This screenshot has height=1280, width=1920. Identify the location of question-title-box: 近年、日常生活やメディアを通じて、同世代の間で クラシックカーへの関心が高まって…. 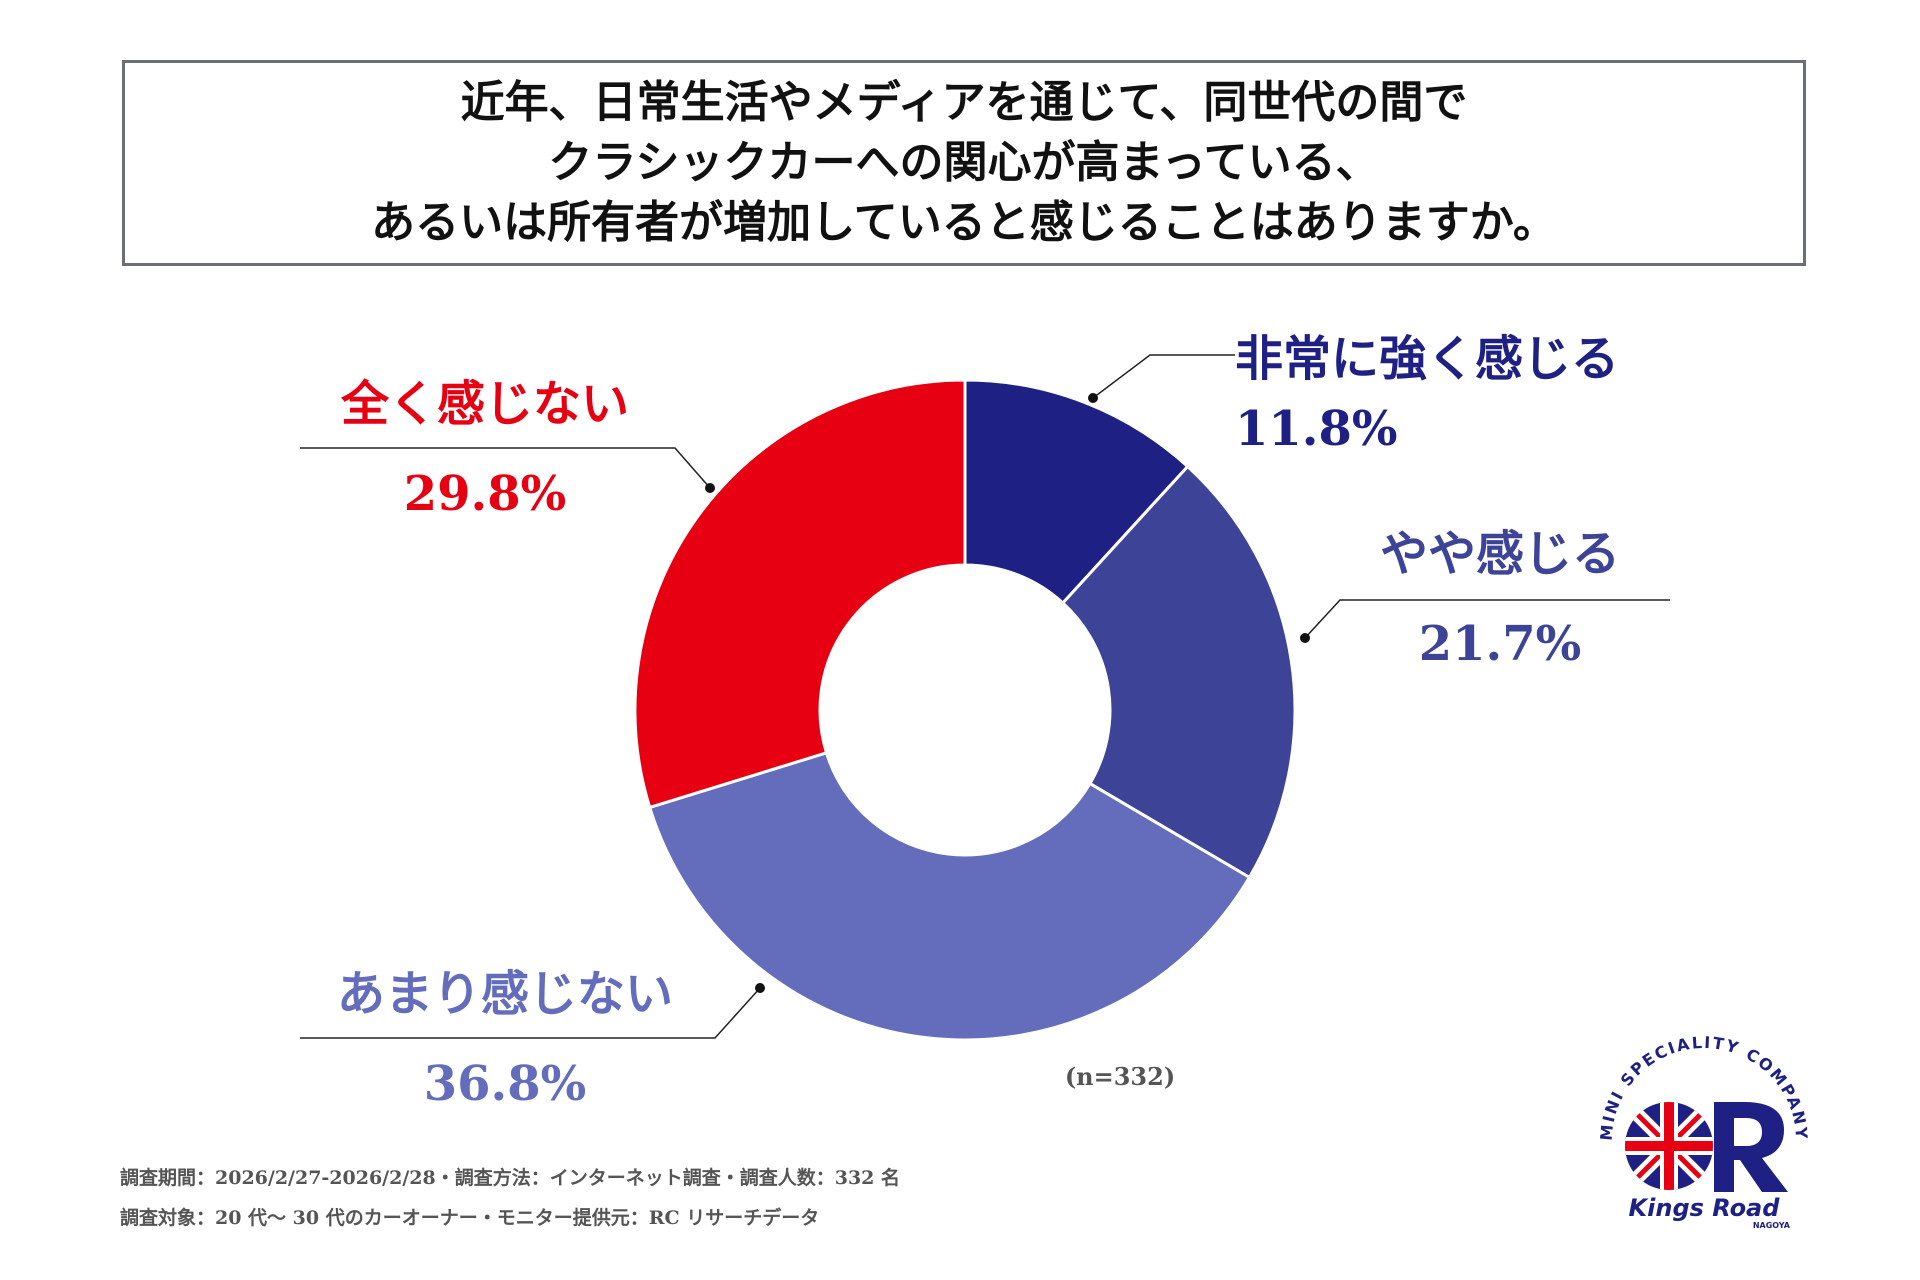
(964, 163).